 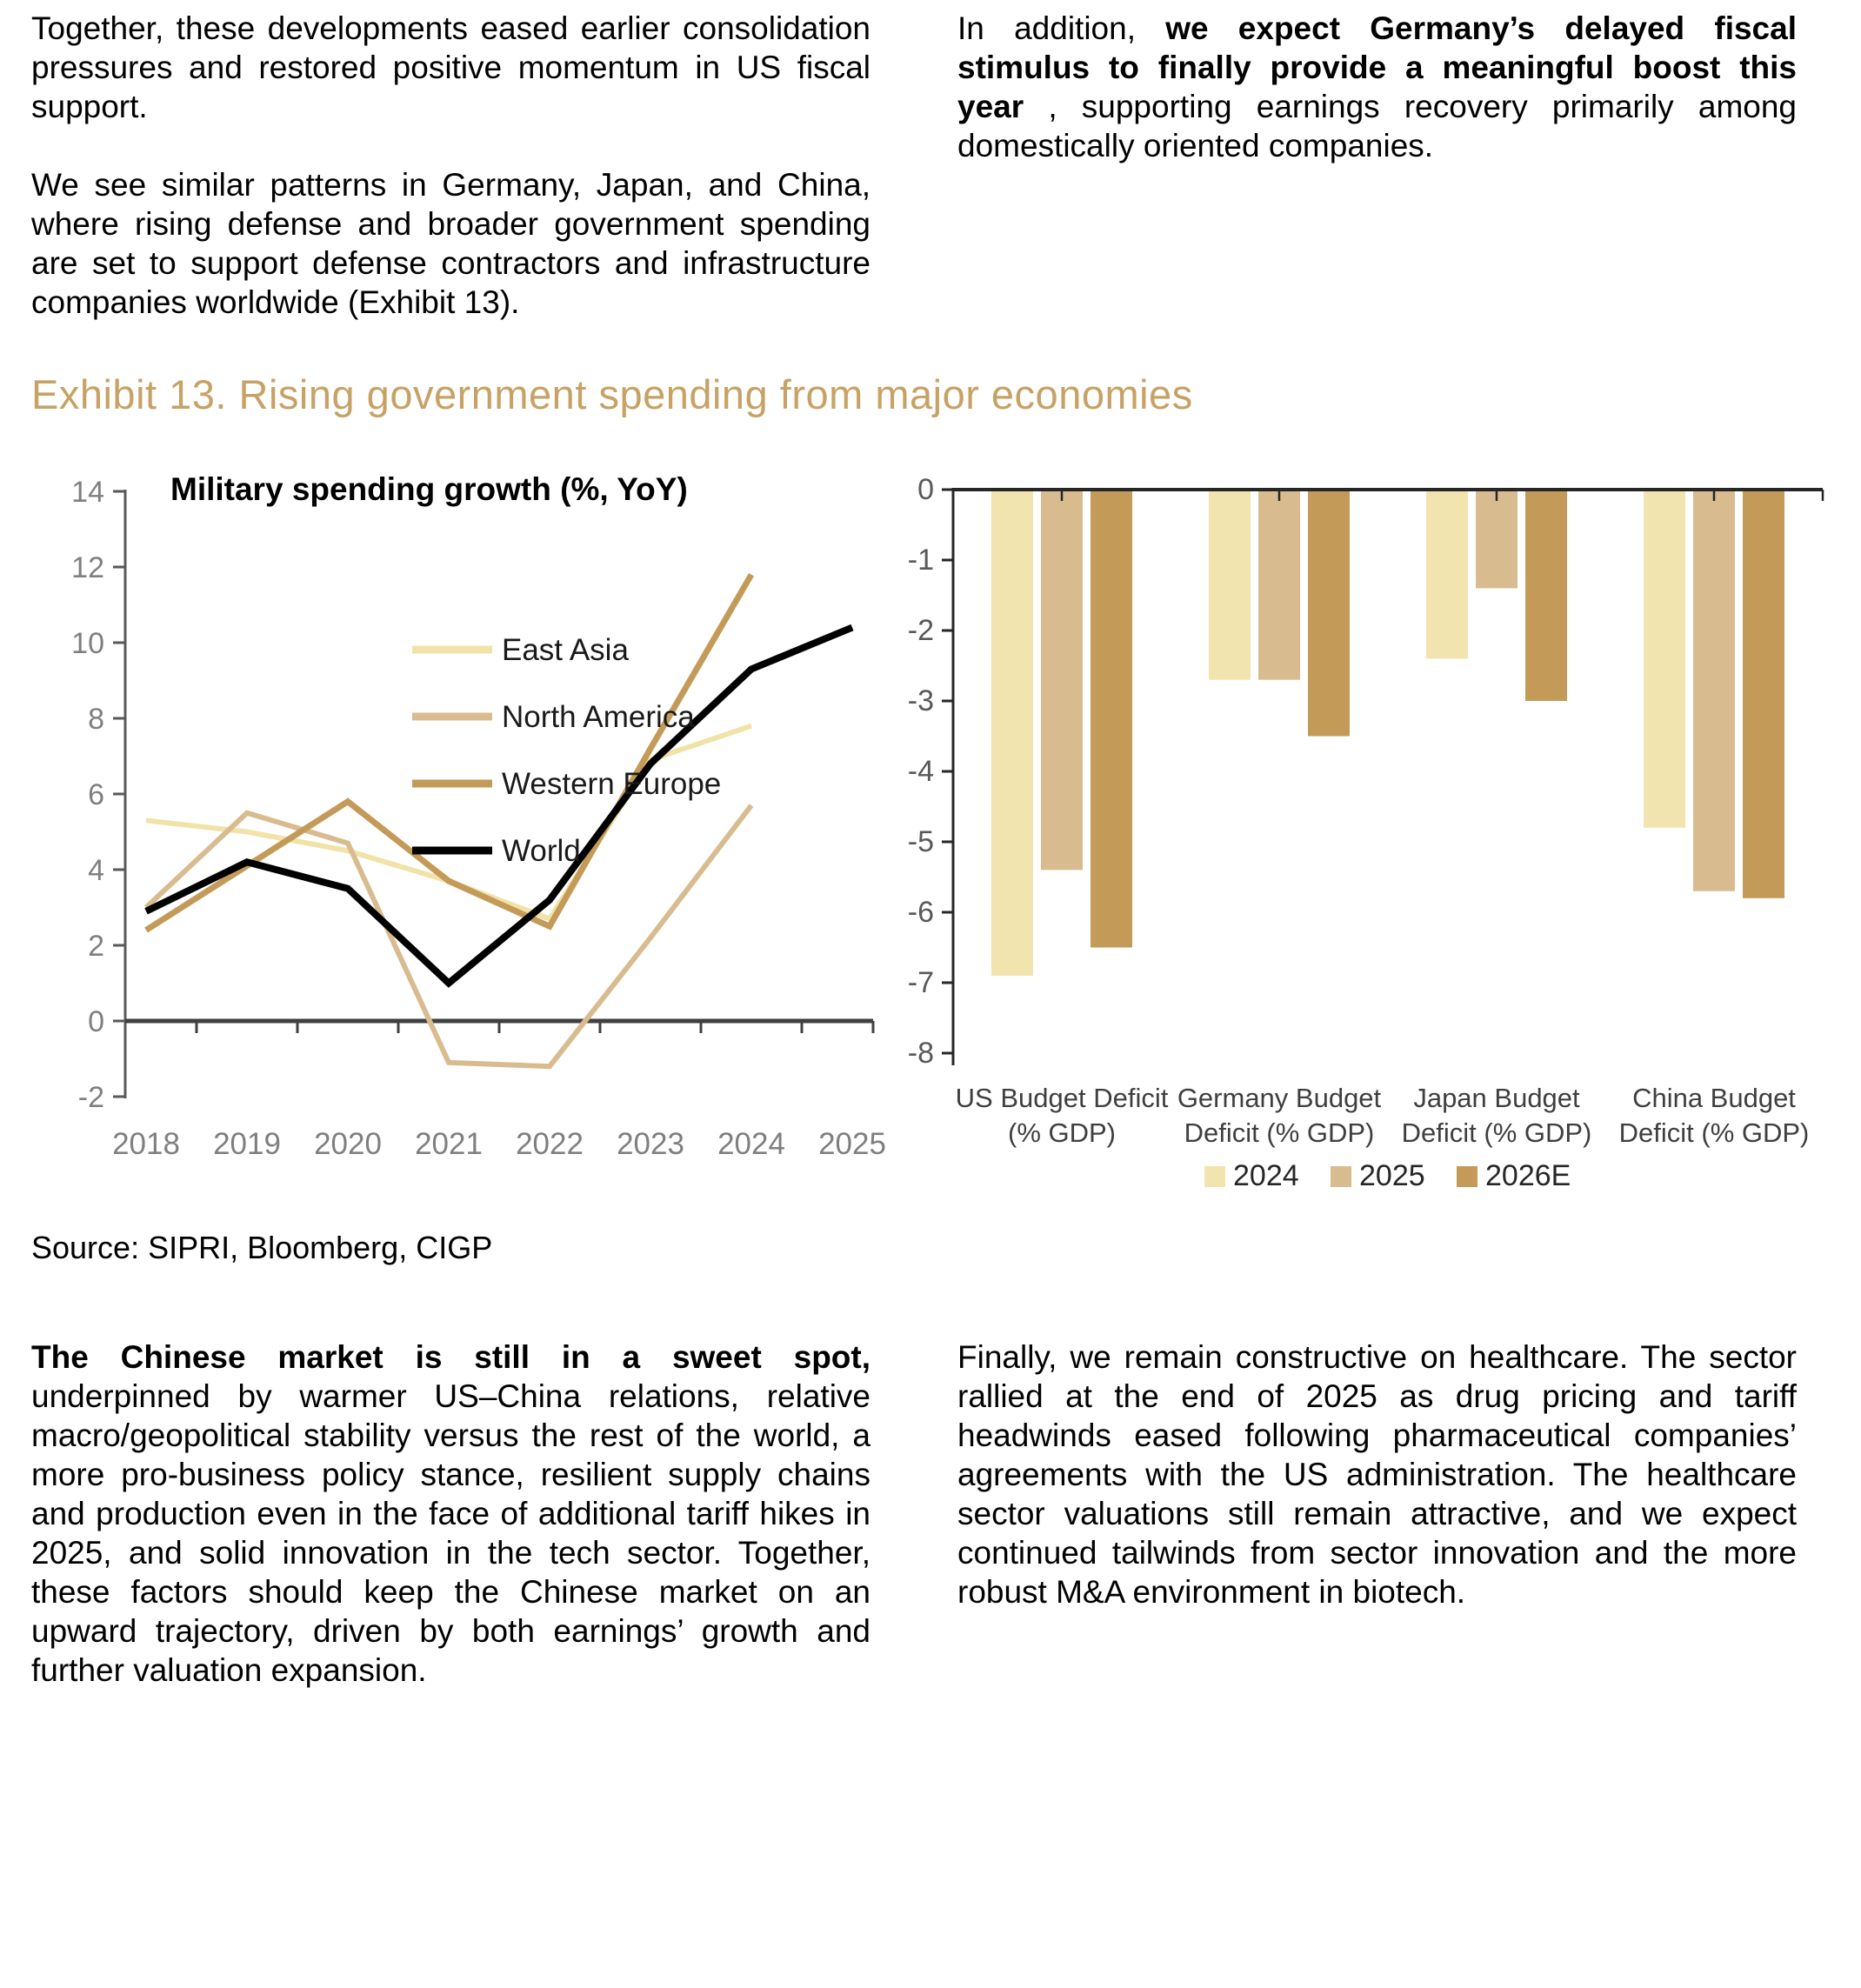 I want to click on y-tick-label: 2, so click(x=96, y=946).